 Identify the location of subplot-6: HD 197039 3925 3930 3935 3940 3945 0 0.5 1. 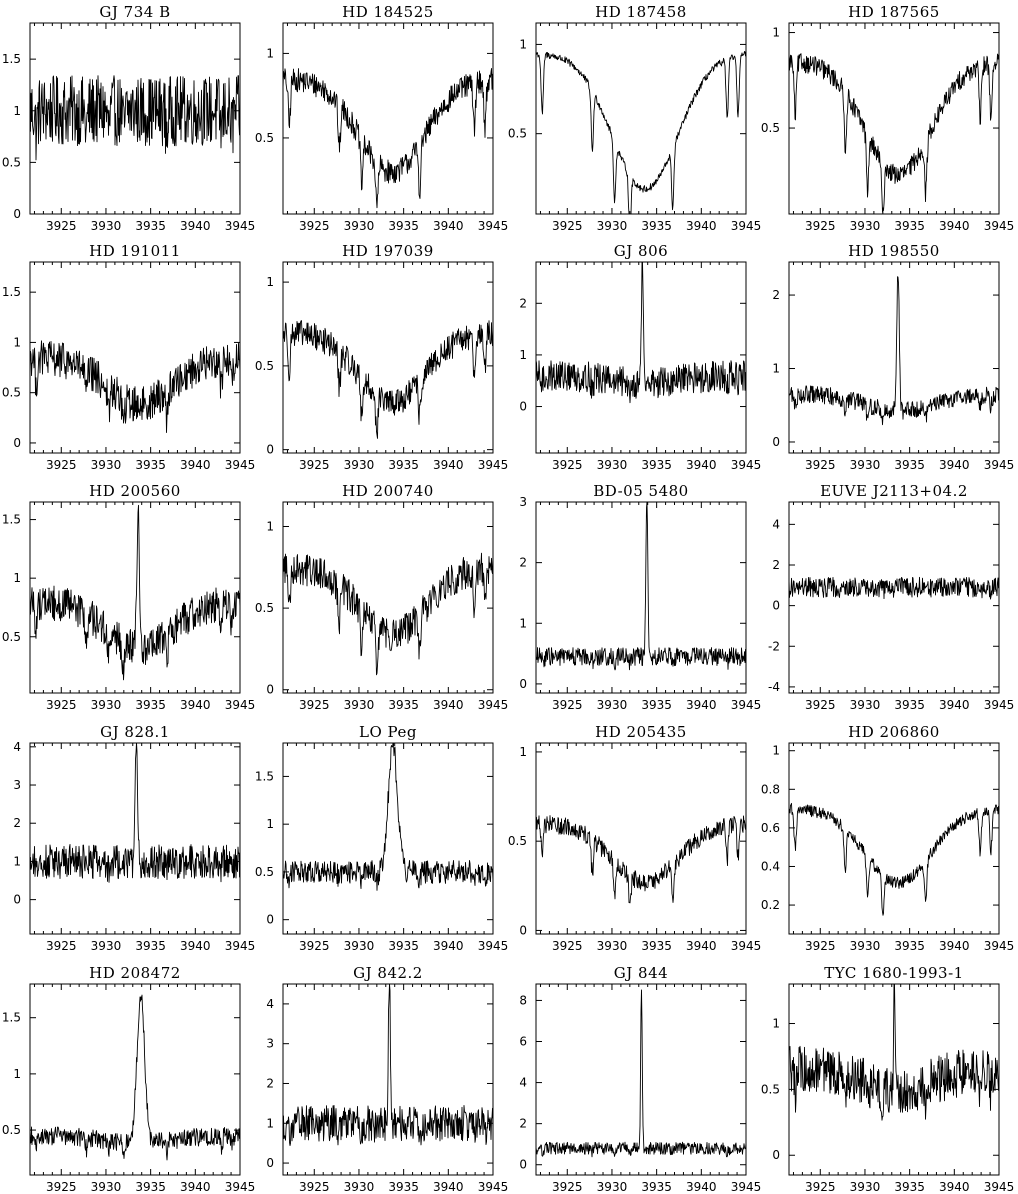
(381, 357).